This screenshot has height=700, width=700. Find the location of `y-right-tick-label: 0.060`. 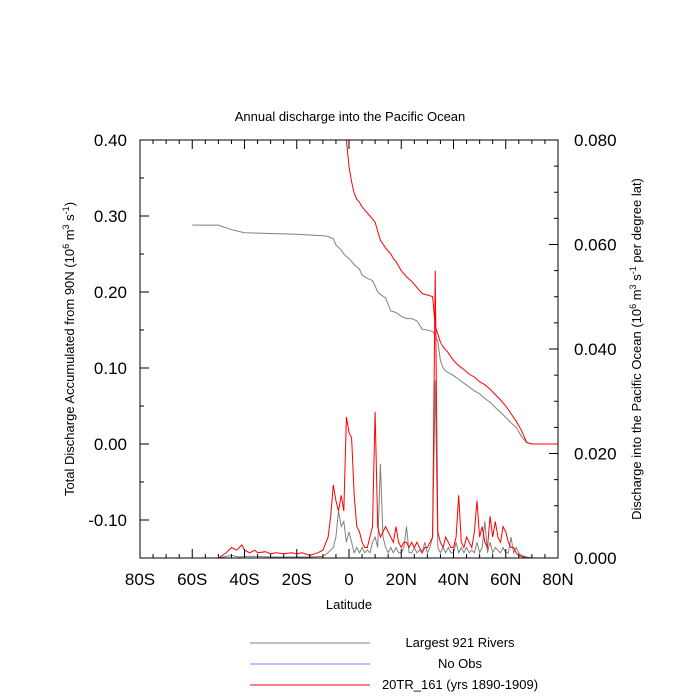

y-right-tick-label: 0.060 is located at coordinates (595, 245).